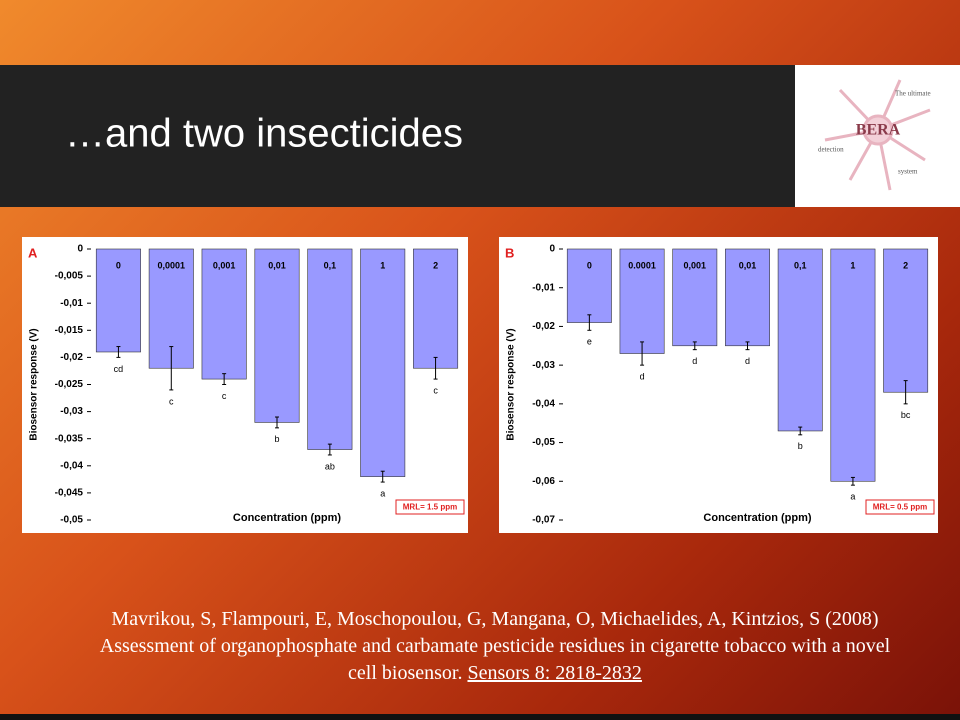 The image size is (960, 720). I want to click on significance-letter: bc, so click(906, 415).